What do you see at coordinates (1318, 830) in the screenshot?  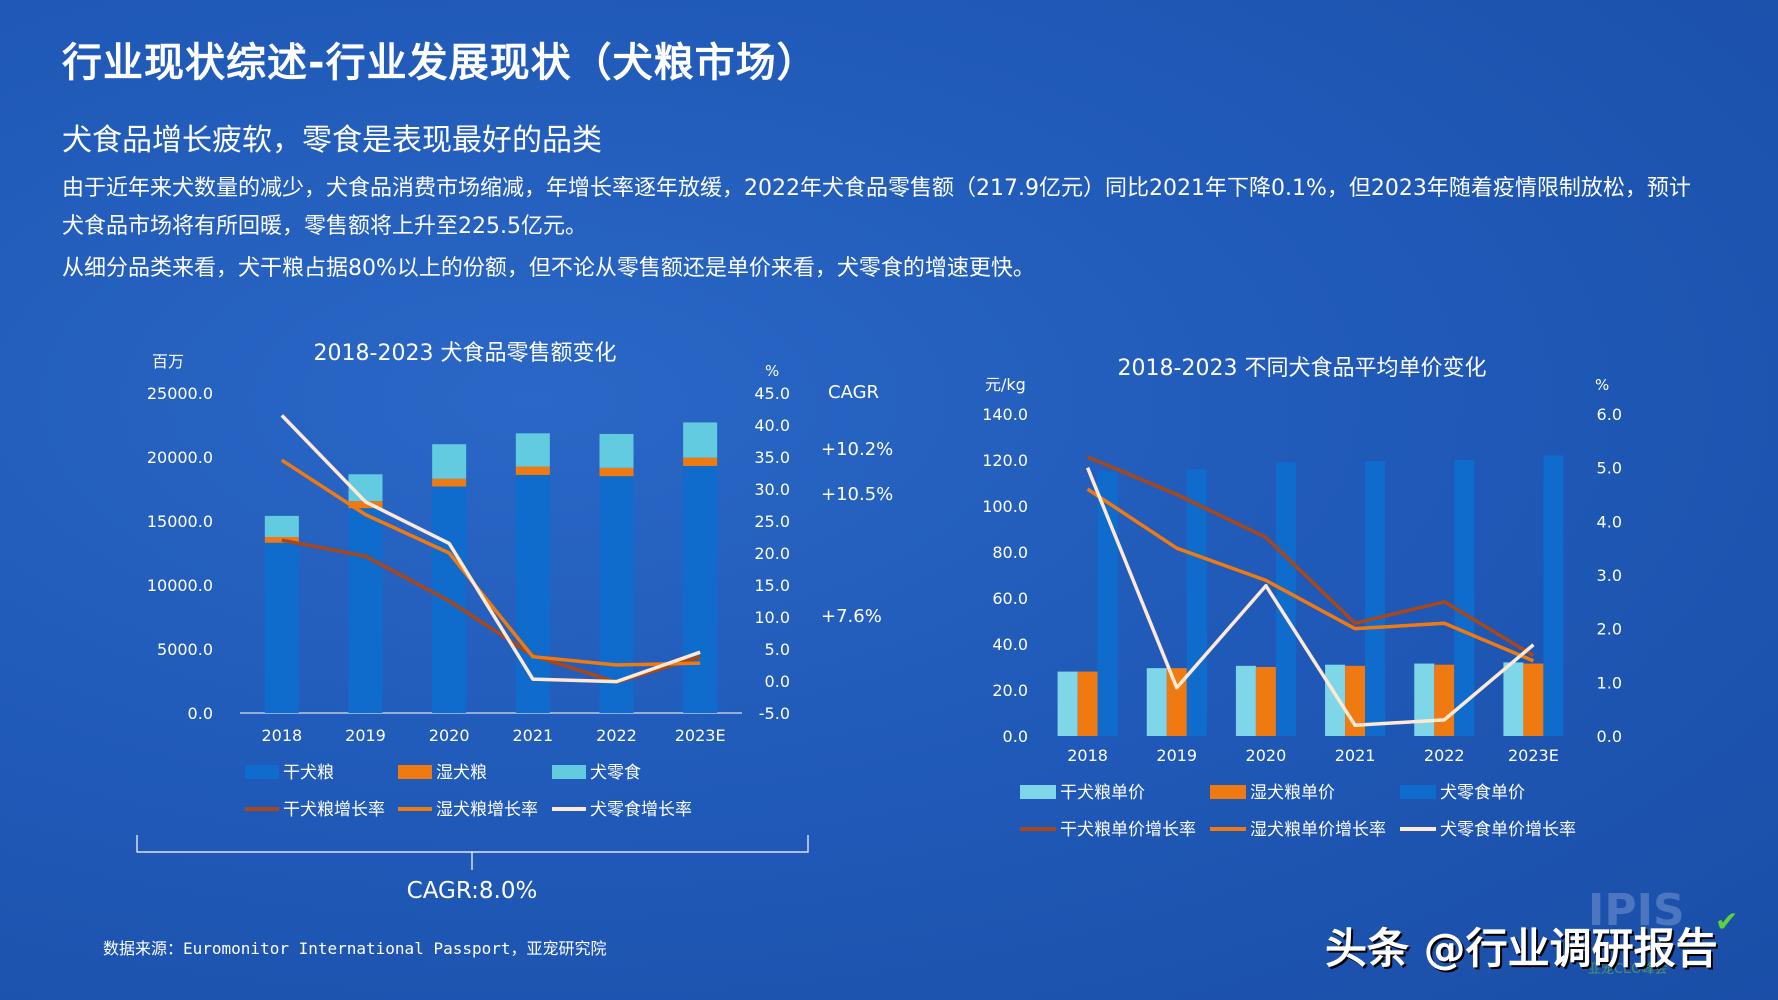 I see `legend-label: 湿犬粮单价增长率` at bounding box center [1318, 830].